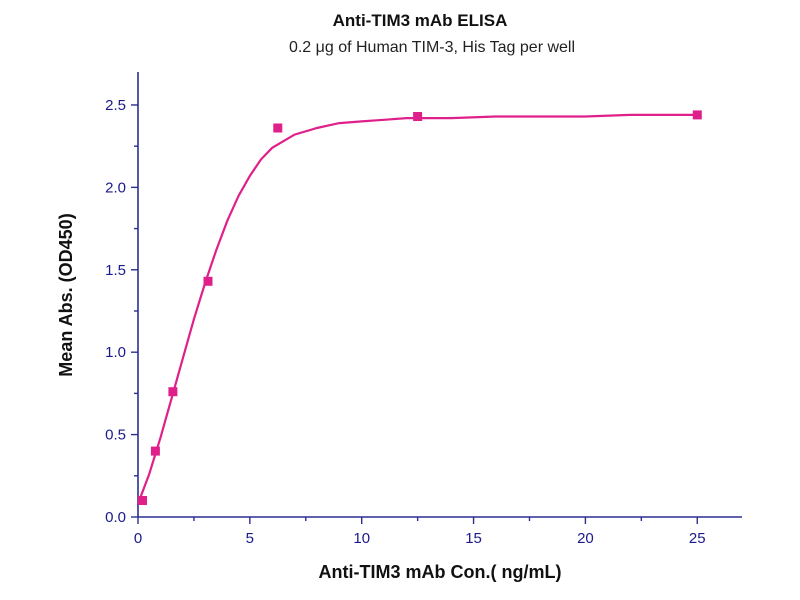 This screenshot has width=800, height=600. I want to click on chart-subtitle: 0.2 μg of Human TIM-3, His Tag per well, so click(432, 47).